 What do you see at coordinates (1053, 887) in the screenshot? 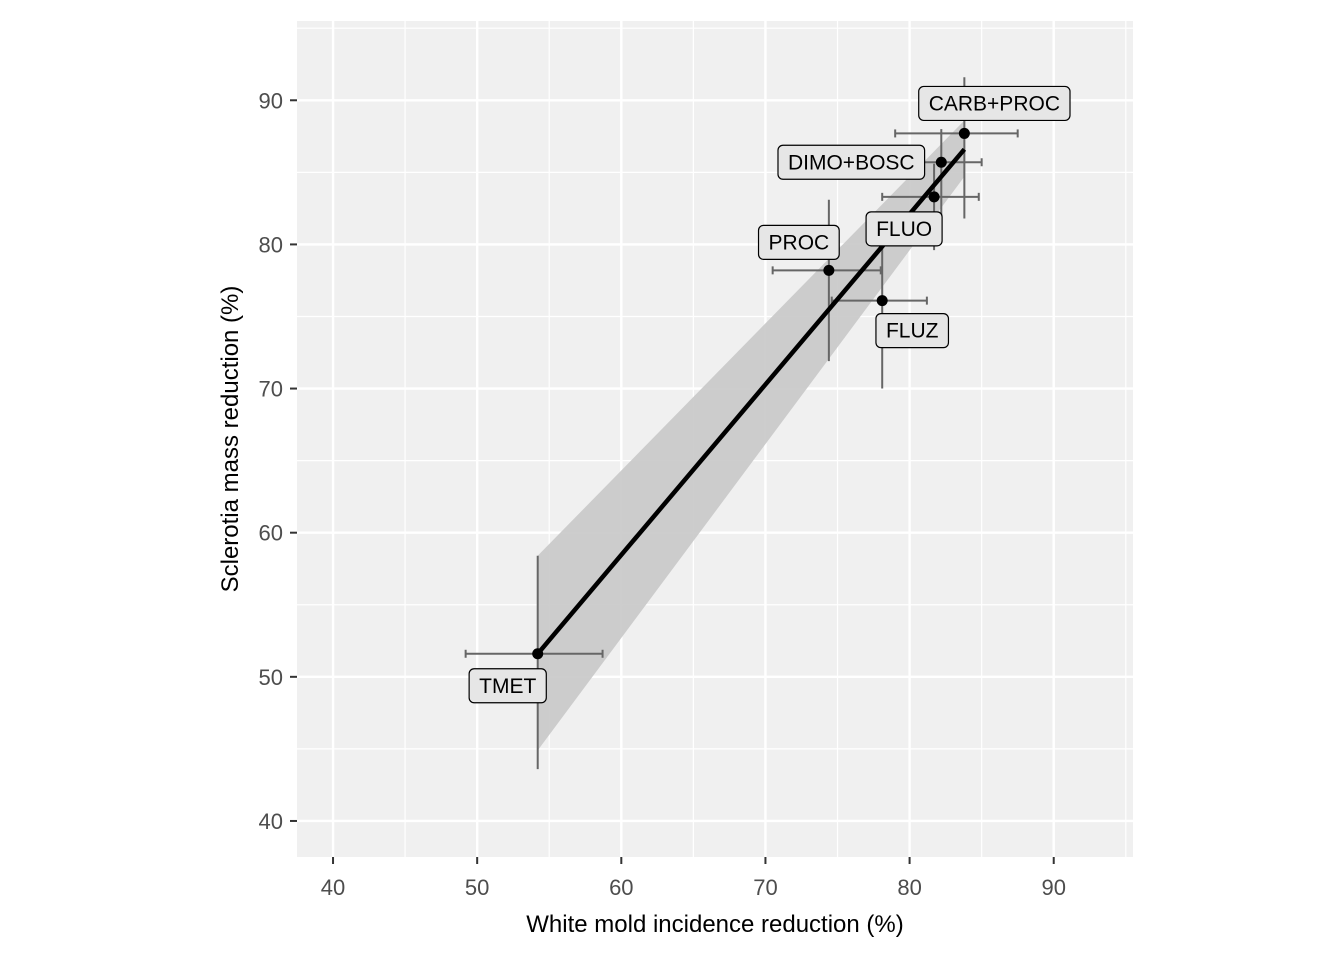
I see `x-tick-label: 90` at bounding box center [1053, 887].